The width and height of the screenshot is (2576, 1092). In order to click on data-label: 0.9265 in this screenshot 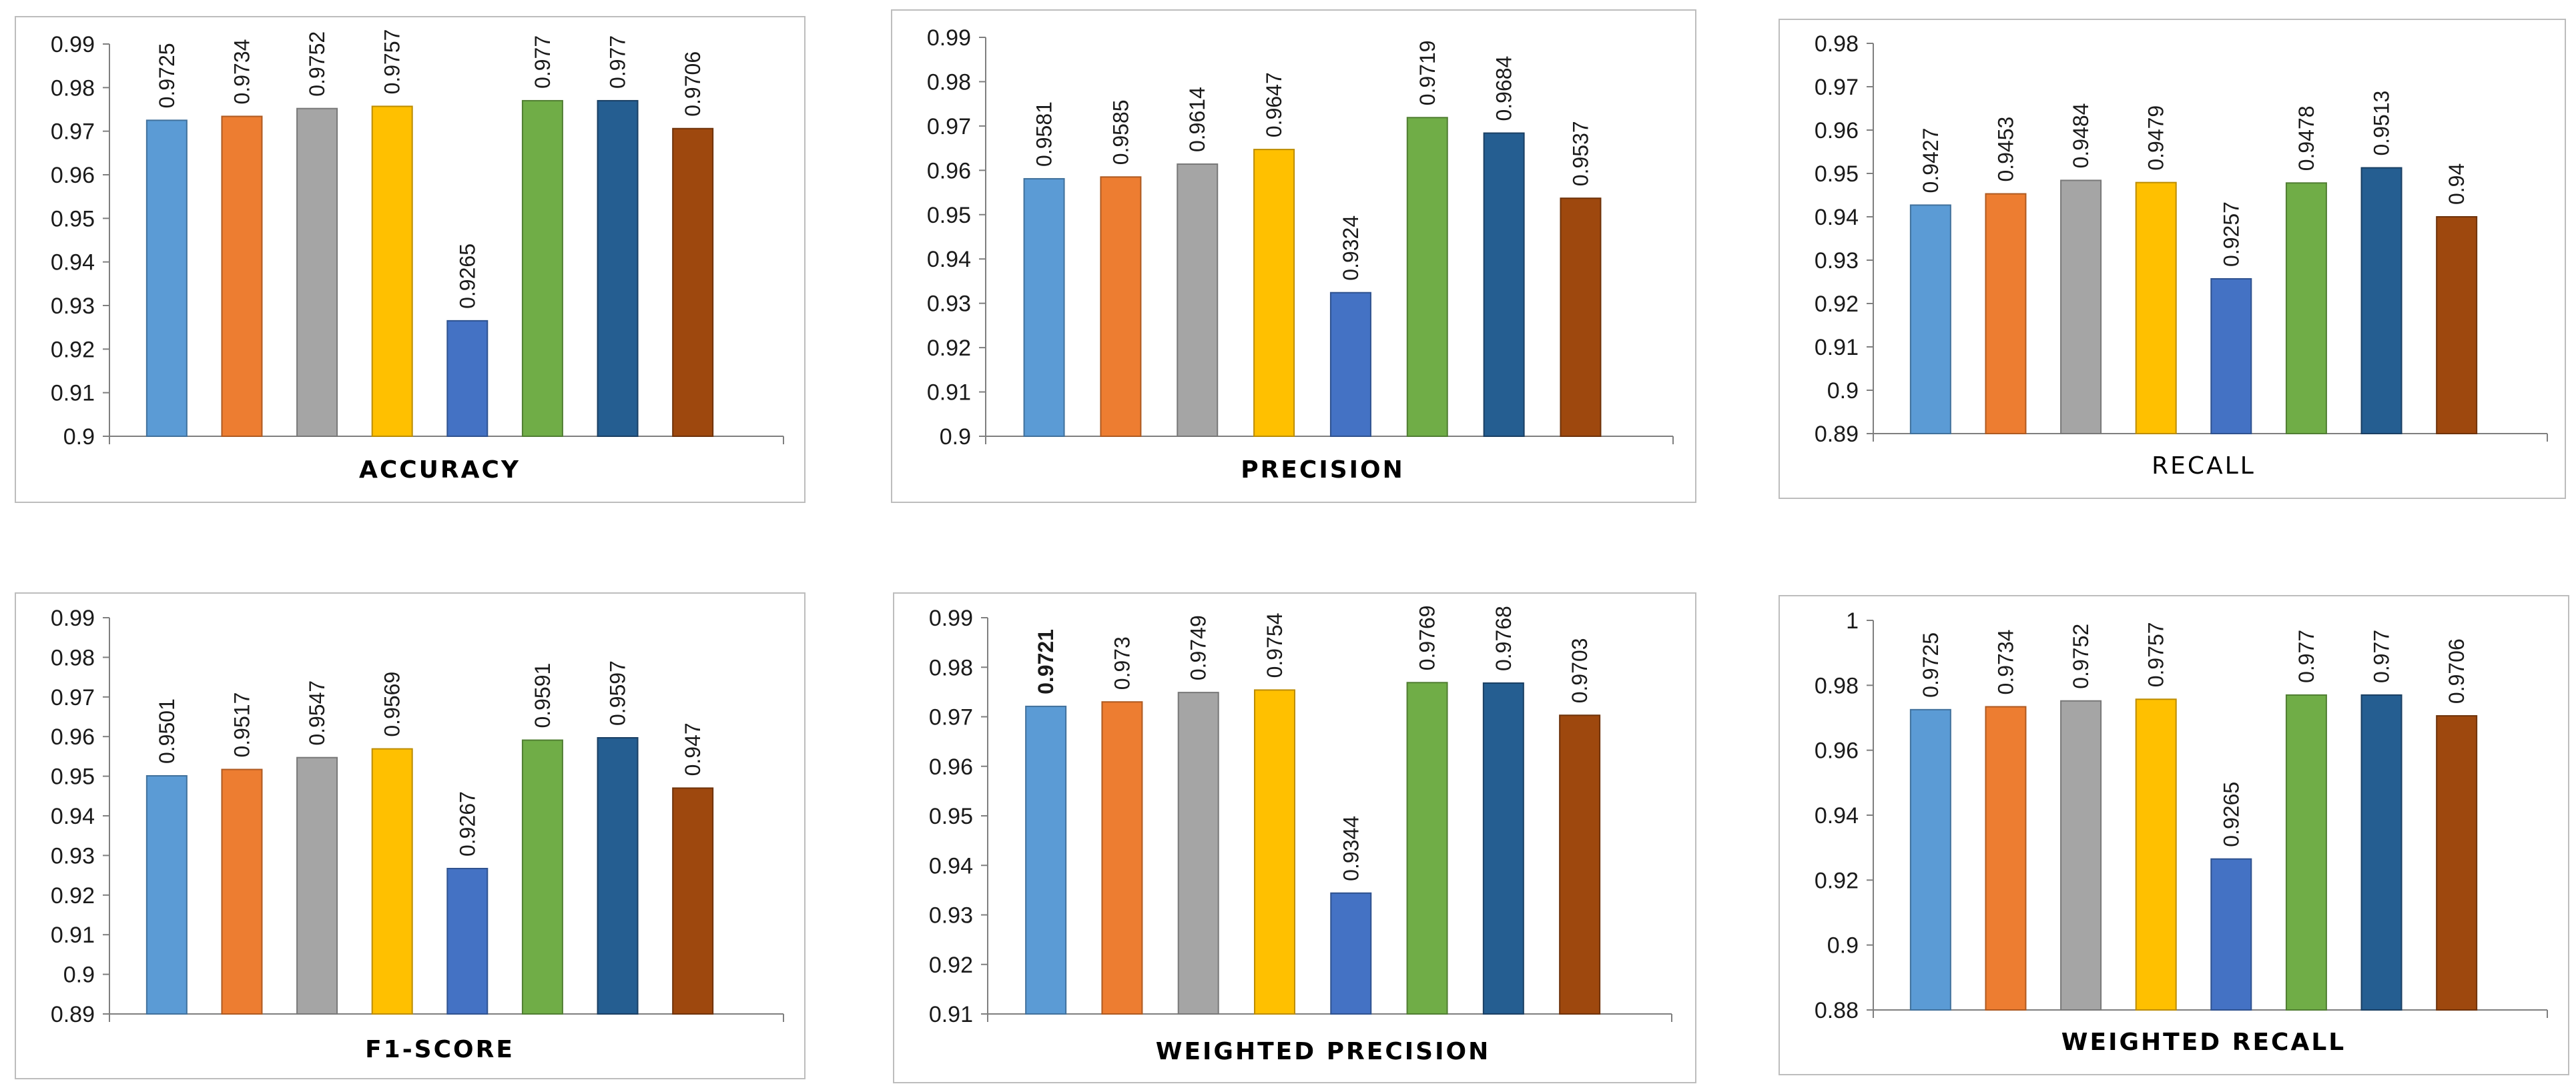, I will do `click(2231, 814)`.